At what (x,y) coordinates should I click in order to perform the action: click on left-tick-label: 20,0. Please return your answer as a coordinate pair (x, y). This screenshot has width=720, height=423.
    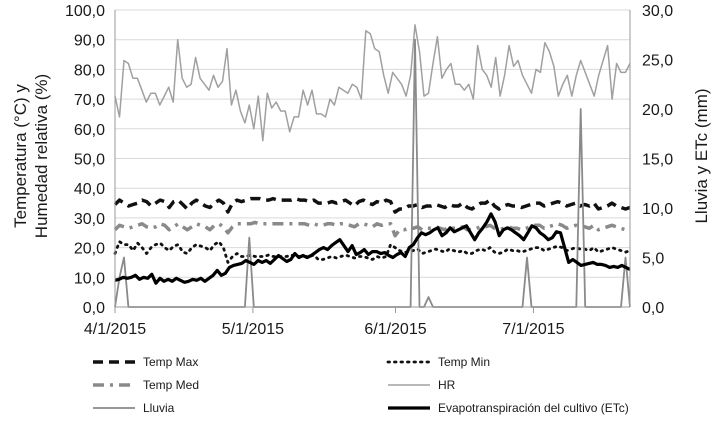
    Looking at the image, I should click on (89, 249).